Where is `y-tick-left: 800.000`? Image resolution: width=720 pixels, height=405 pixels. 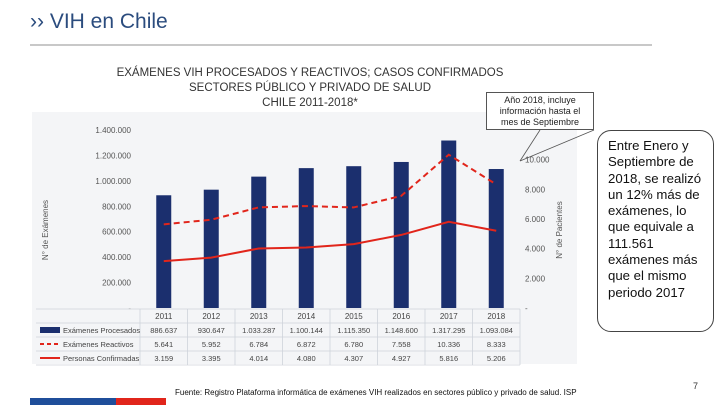
y-tick-left: 800.000 is located at coordinates (116, 206).